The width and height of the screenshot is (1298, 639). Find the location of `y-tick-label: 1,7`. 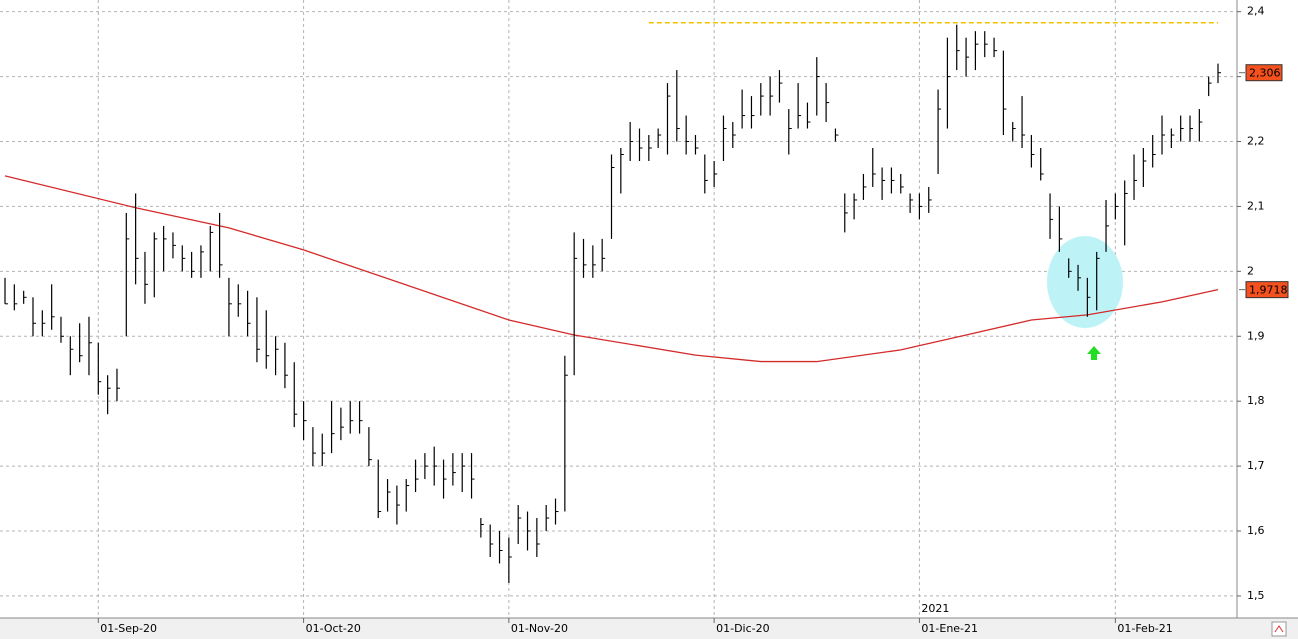

y-tick-label: 1,7 is located at coordinates (1256, 465).